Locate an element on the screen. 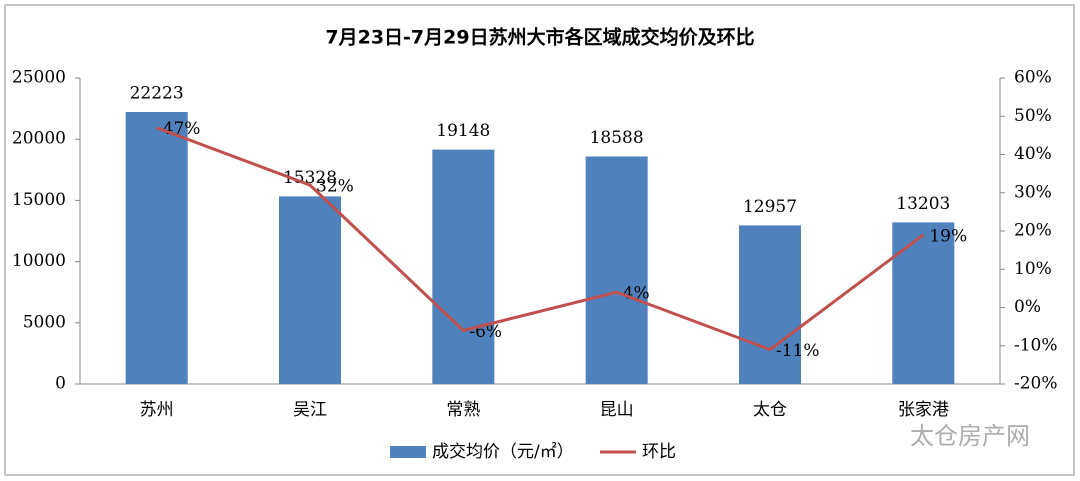  line-value-label: 32% is located at coordinates (335, 187).